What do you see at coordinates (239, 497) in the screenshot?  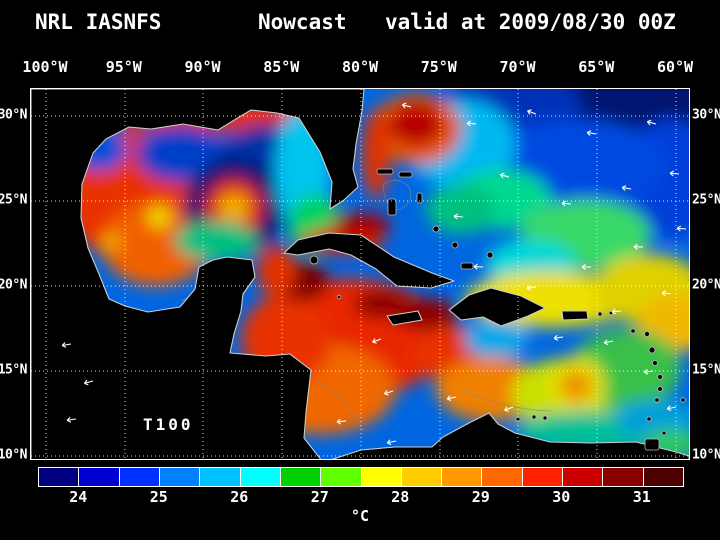 I see `colorbar-tick-label: 26` at bounding box center [239, 497].